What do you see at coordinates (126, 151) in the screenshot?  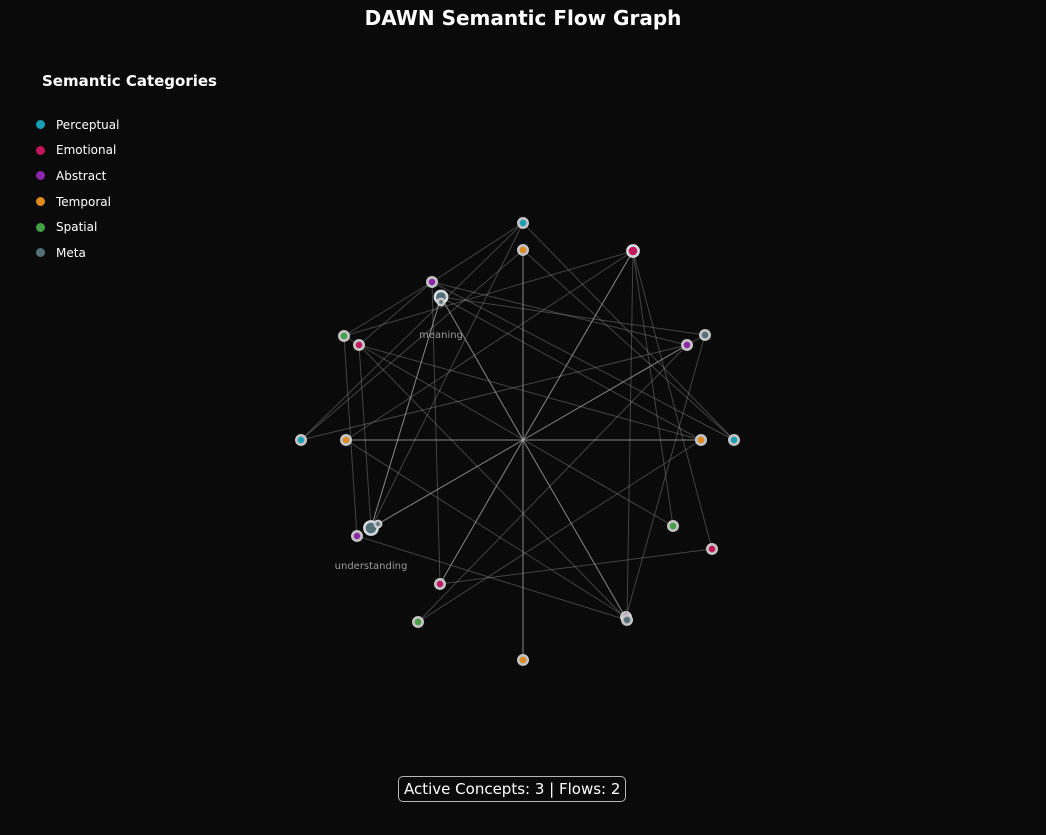 I see `legend-item-emotional: Emotional` at bounding box center [126, 151].